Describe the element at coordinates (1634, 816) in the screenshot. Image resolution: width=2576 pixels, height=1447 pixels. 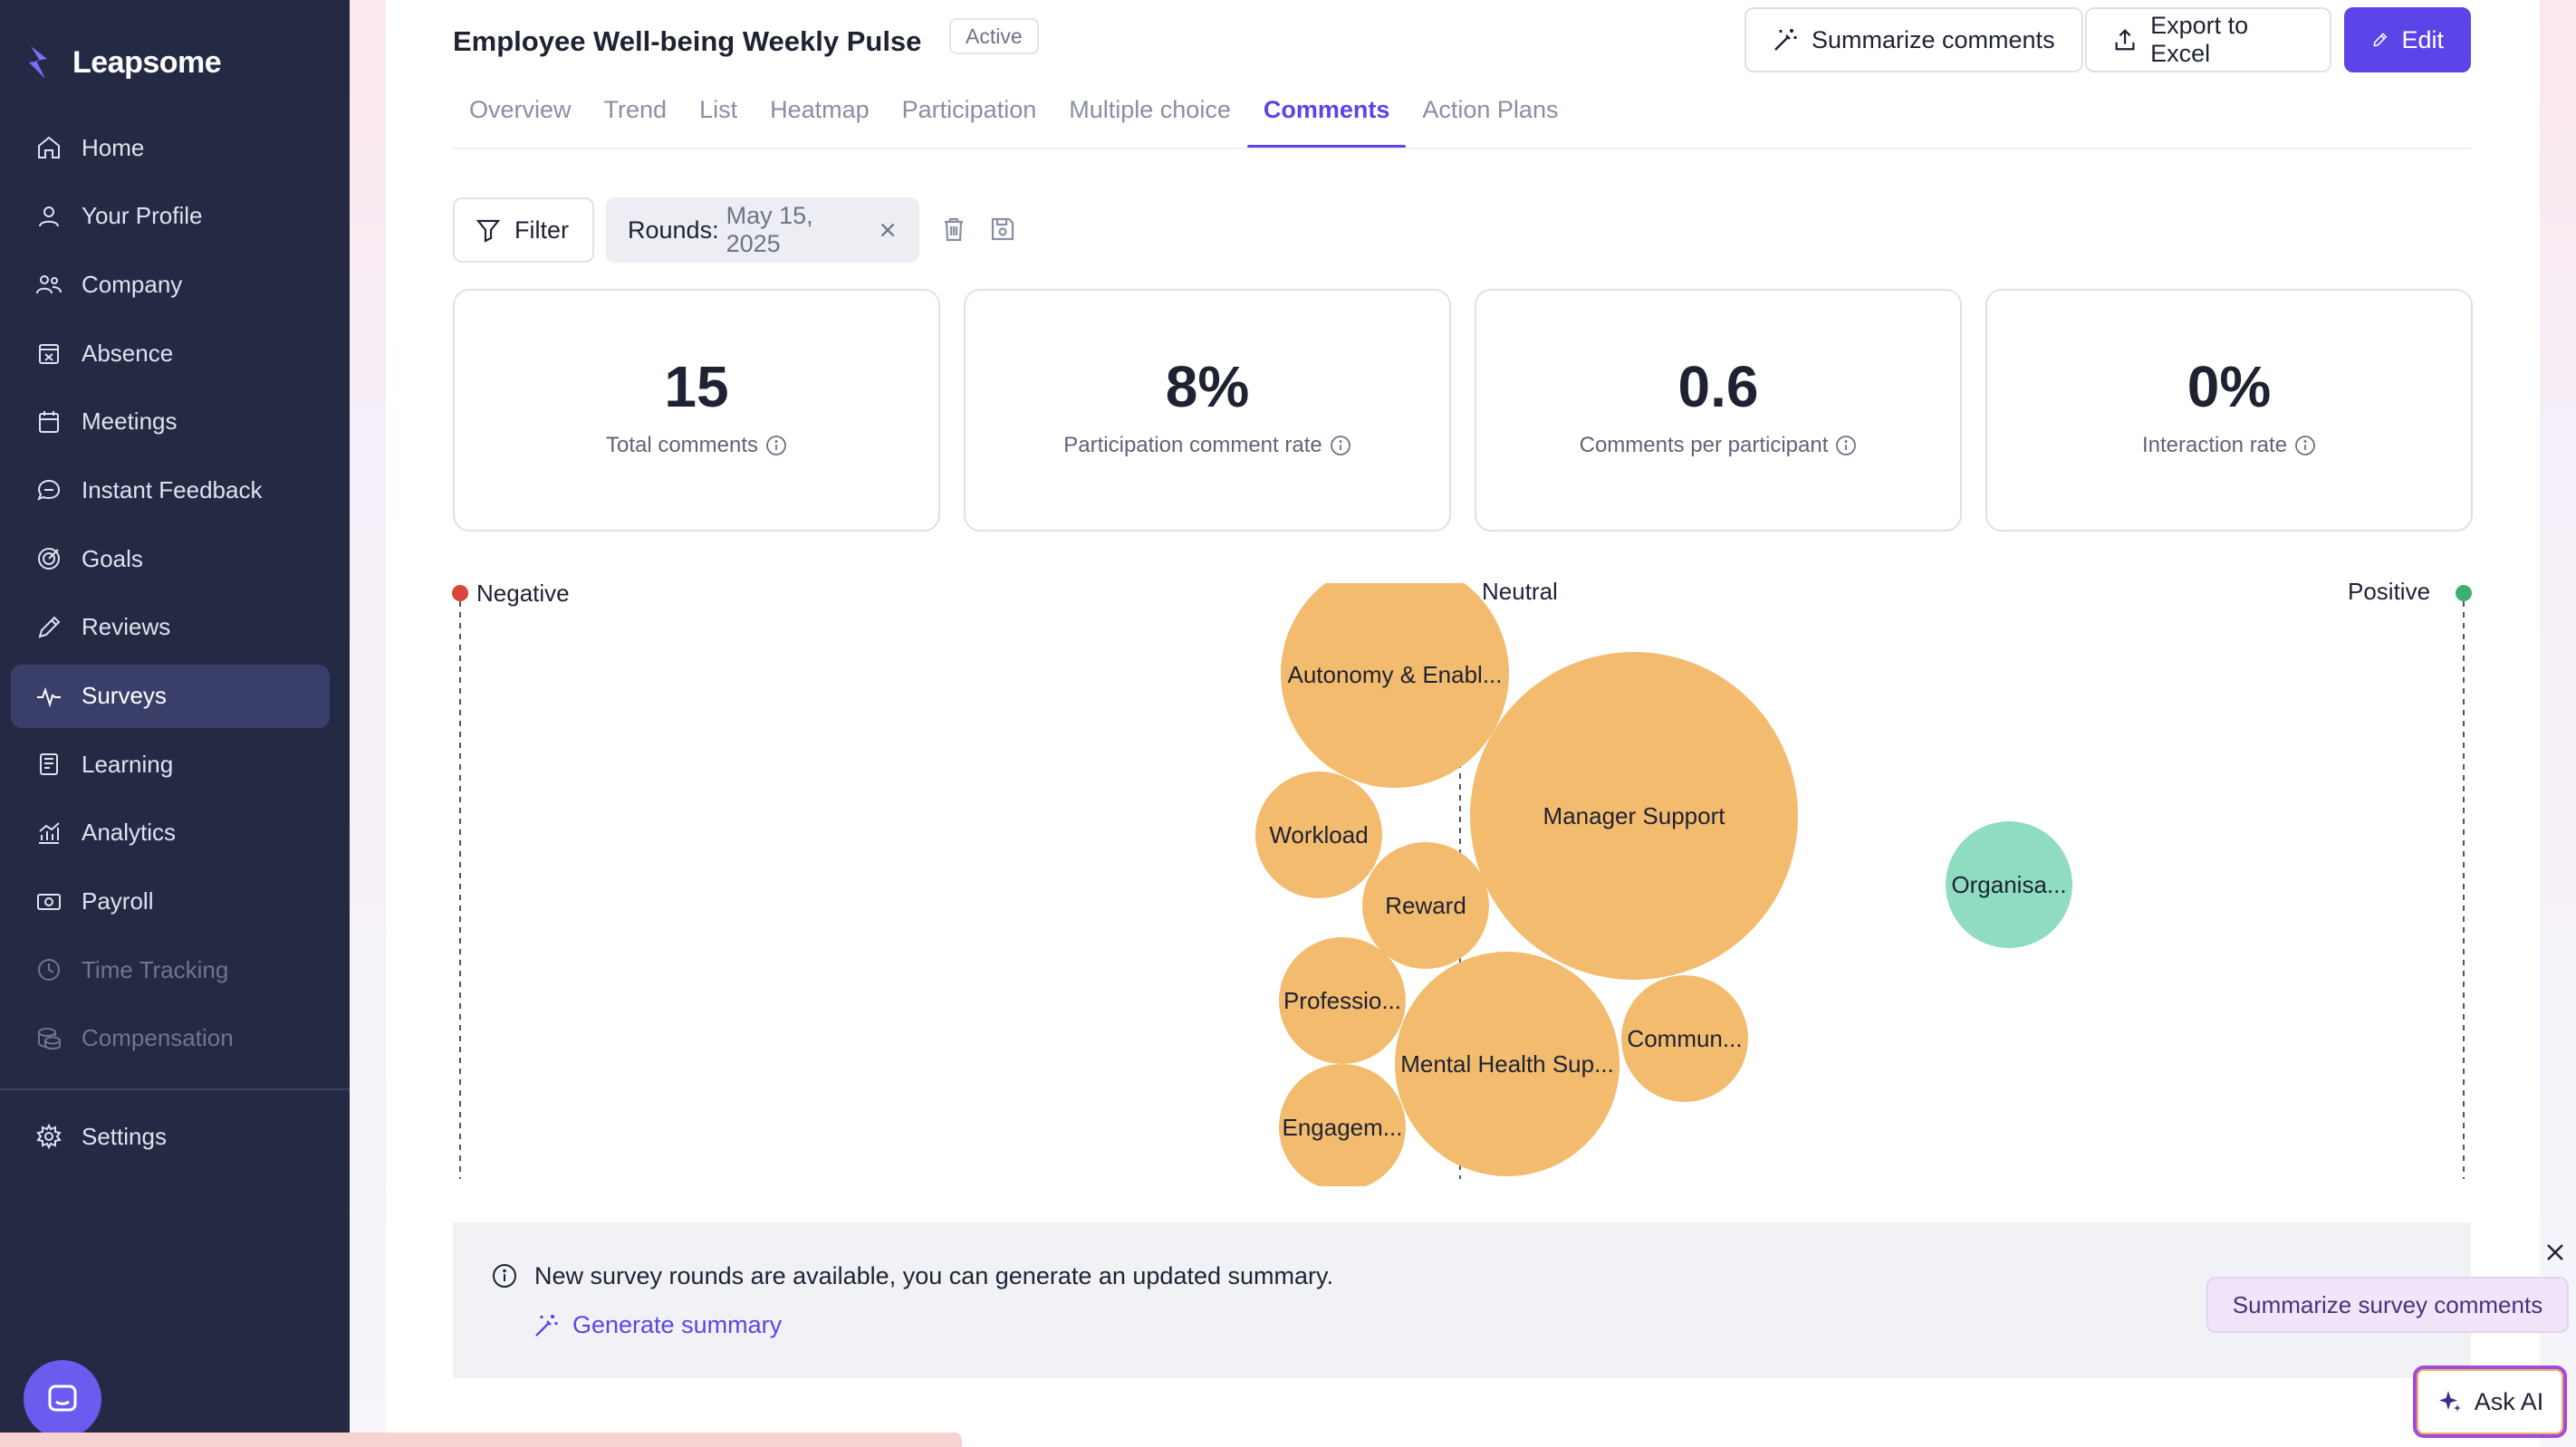
I see `bubble-manager-support` at that location.